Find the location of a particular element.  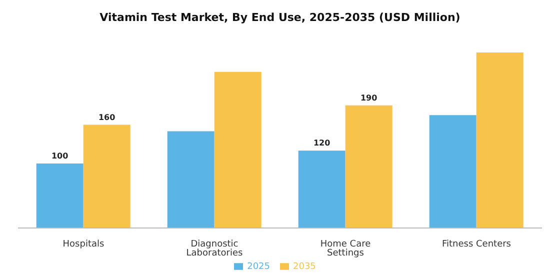

legend-label: 2025 is located at coordinates (258, 267).